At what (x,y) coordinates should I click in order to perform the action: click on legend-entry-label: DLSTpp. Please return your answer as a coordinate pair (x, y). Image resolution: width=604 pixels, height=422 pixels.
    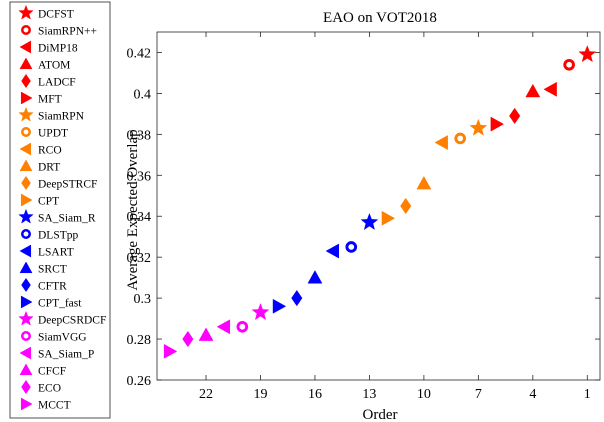
    Looking at the image, I should click on (58, 236).